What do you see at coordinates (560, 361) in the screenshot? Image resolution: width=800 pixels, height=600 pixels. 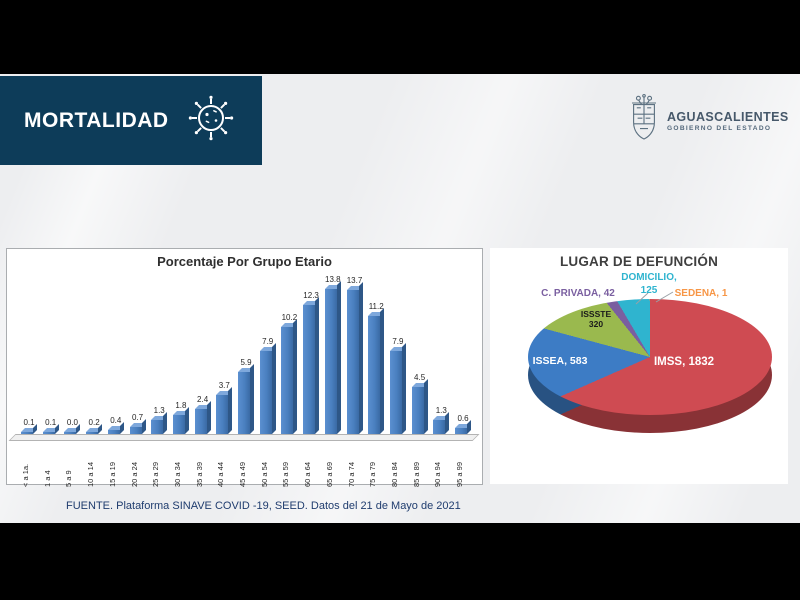 I see `pie-label-issea: ISSEA, 583` at bounding box center [560, 361].